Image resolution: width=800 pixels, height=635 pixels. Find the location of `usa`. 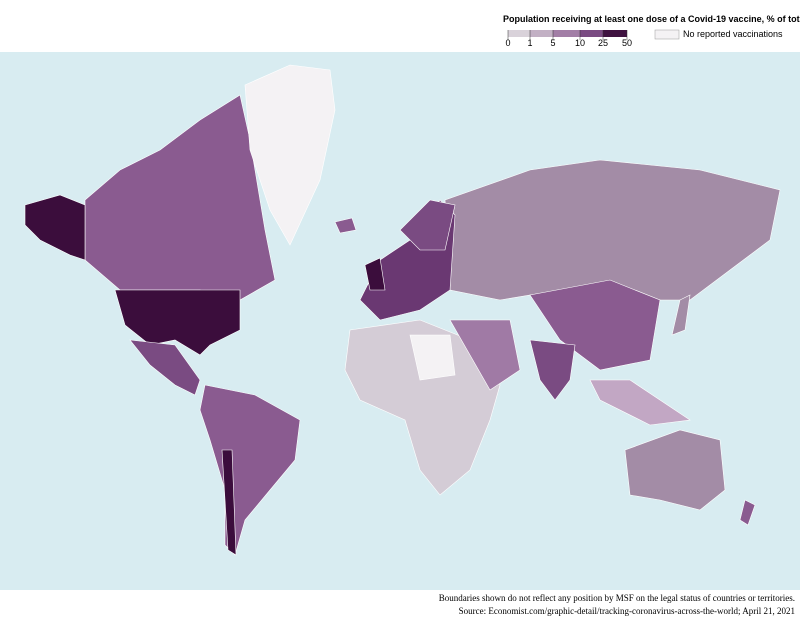

usa is located at coordinates (177, 322).